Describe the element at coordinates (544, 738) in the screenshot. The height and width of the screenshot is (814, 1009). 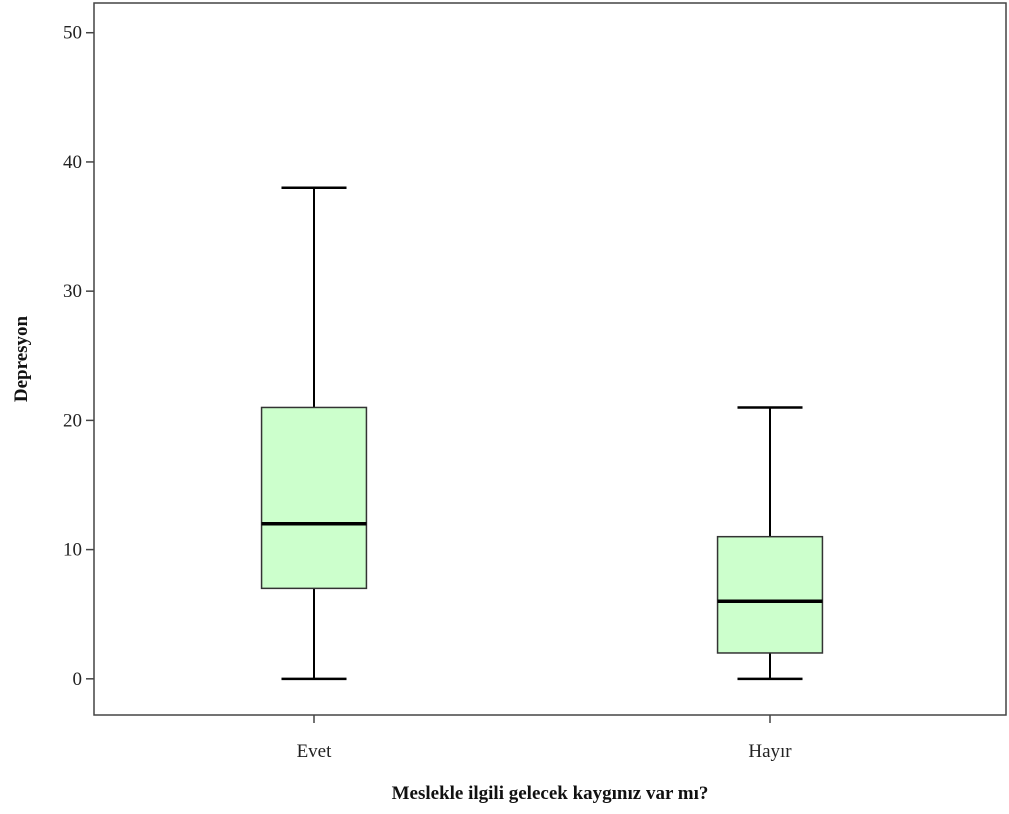
I see `x-axis: Evet Hayır` at that location.